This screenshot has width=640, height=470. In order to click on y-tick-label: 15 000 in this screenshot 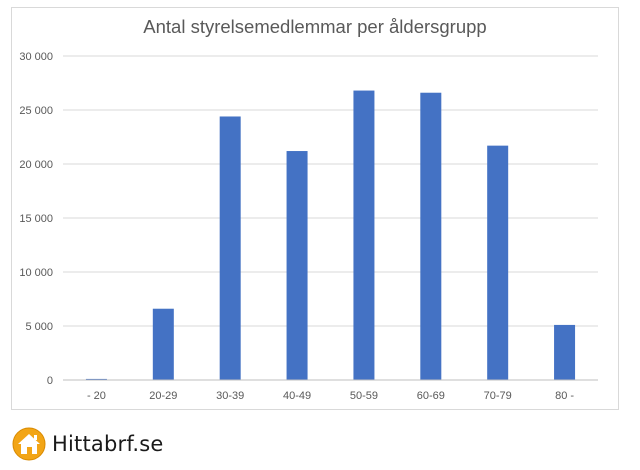, I will do `click(36, 219)`.